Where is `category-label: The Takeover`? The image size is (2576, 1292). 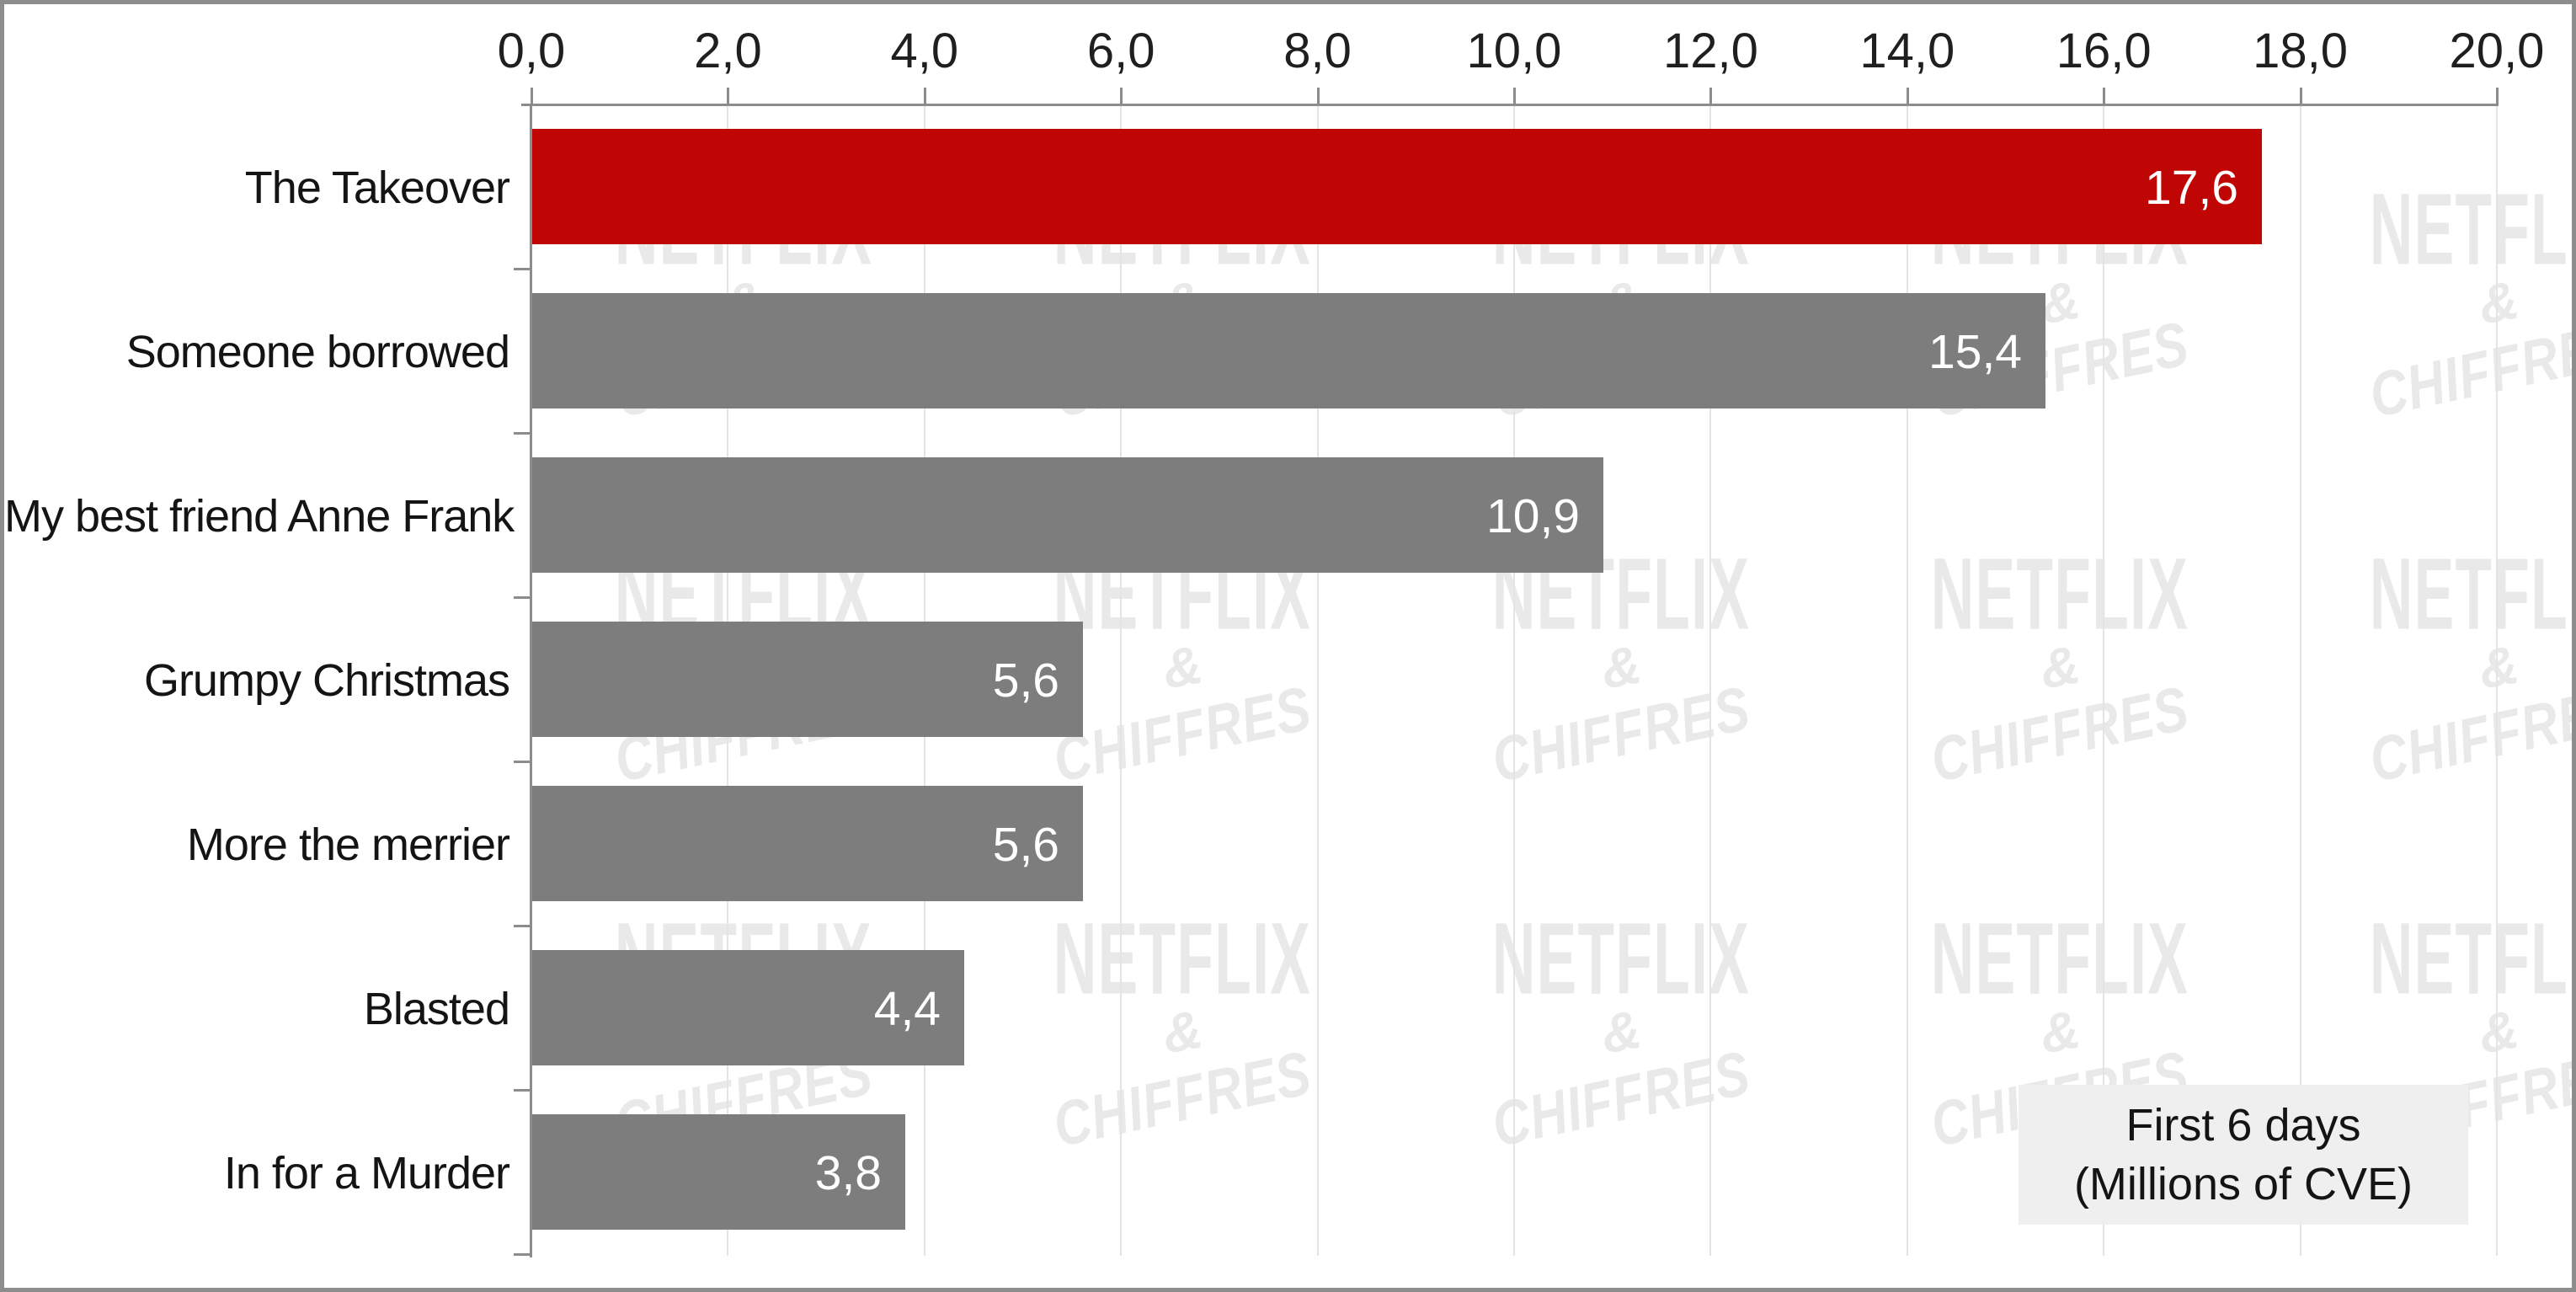
category-label: The Takeover is located at coordinates (377, 188).